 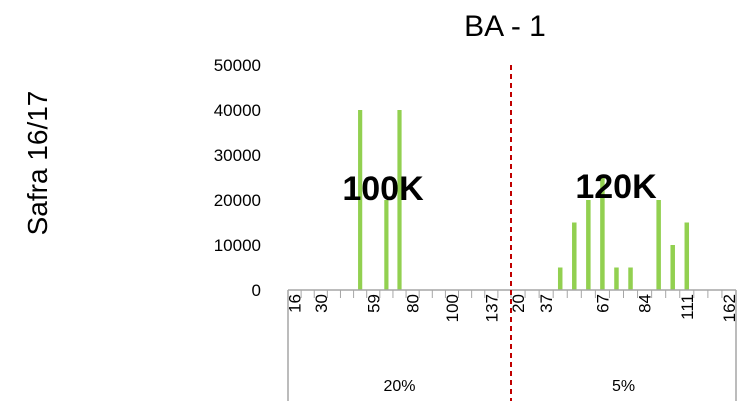 I want to click on x-tick-label: 80, so click(x=413, y=303).